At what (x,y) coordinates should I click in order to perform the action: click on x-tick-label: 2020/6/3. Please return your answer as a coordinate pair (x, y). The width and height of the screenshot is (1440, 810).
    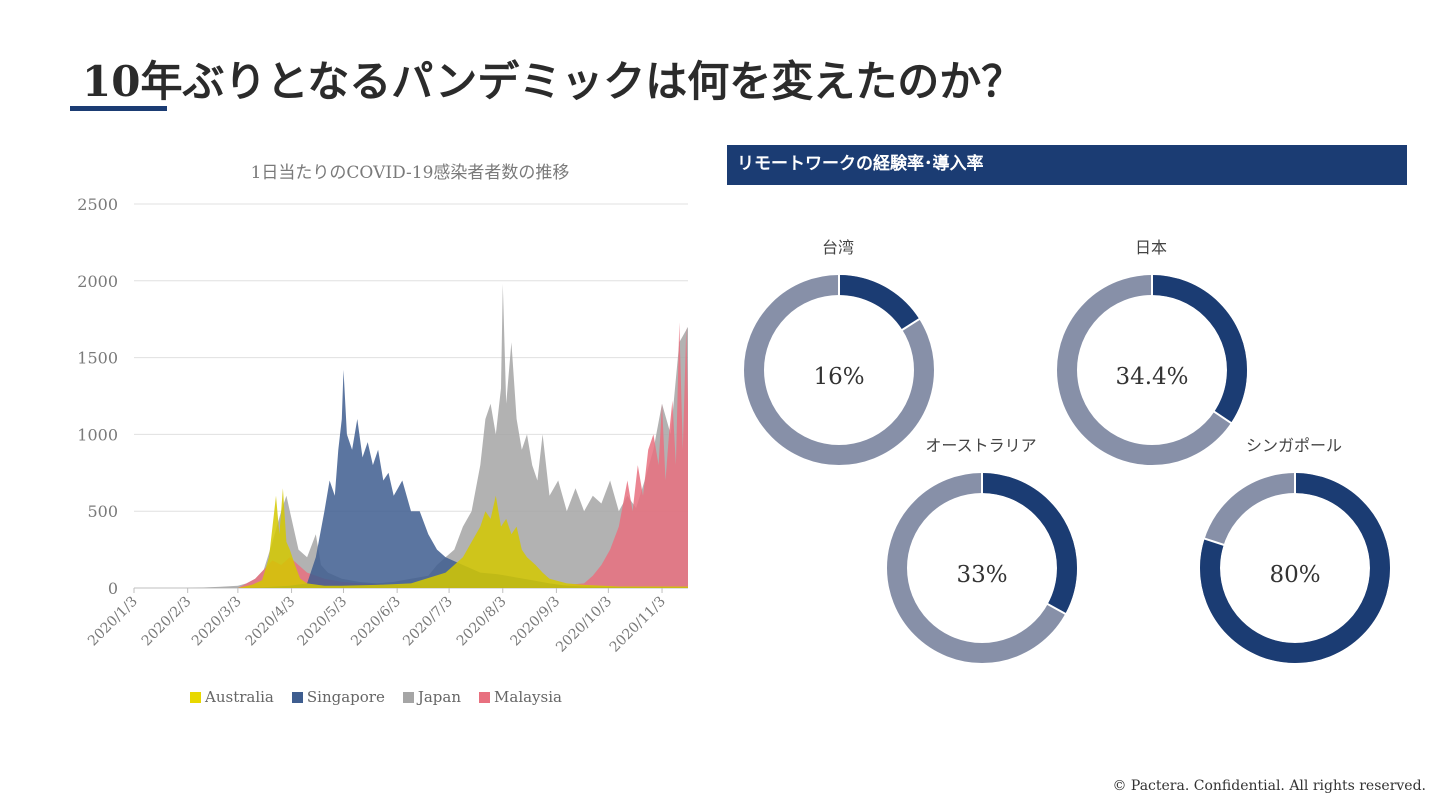
    Looking at the image, I should click on (376, 622).